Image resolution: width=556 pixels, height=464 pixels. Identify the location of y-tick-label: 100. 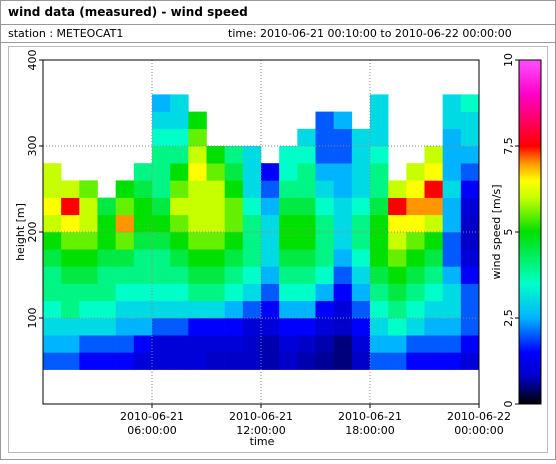
(32, 318).